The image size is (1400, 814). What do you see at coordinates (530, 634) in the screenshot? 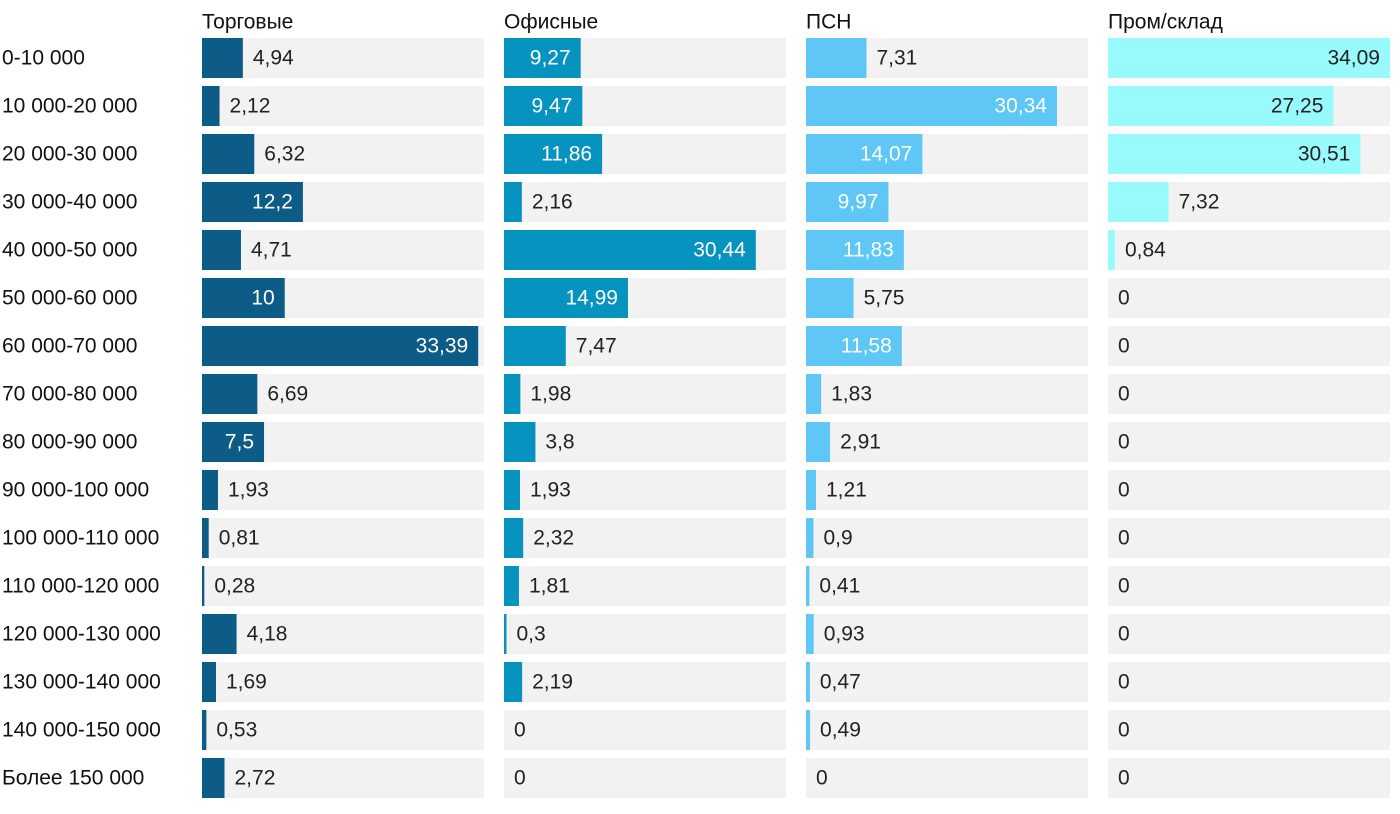
I see `value-label: 0,3` at bounding box center [530, 634].